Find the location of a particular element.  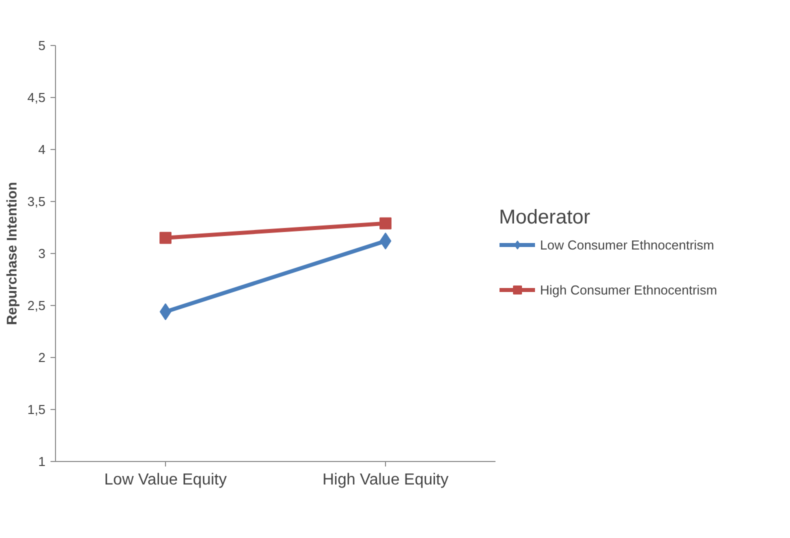

y-tick-label: 1 is located at coordinates (42, 461).